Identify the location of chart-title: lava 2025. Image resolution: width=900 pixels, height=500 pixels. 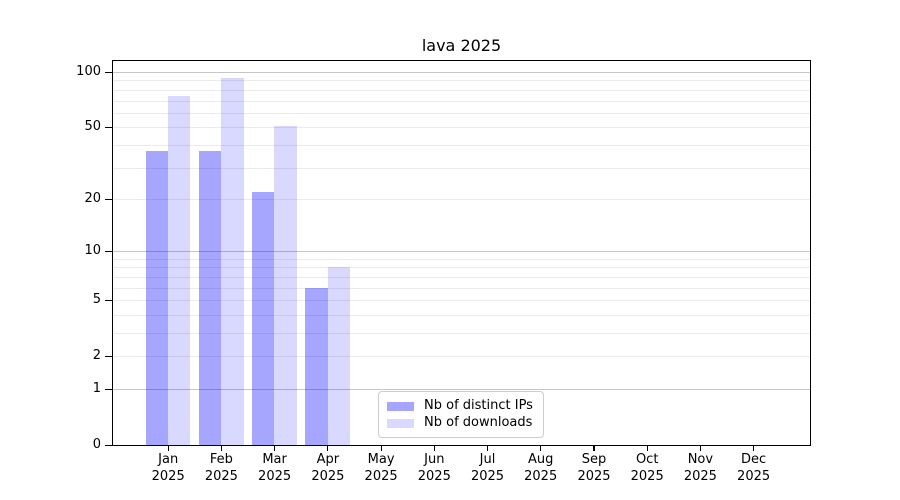
(461, 45).